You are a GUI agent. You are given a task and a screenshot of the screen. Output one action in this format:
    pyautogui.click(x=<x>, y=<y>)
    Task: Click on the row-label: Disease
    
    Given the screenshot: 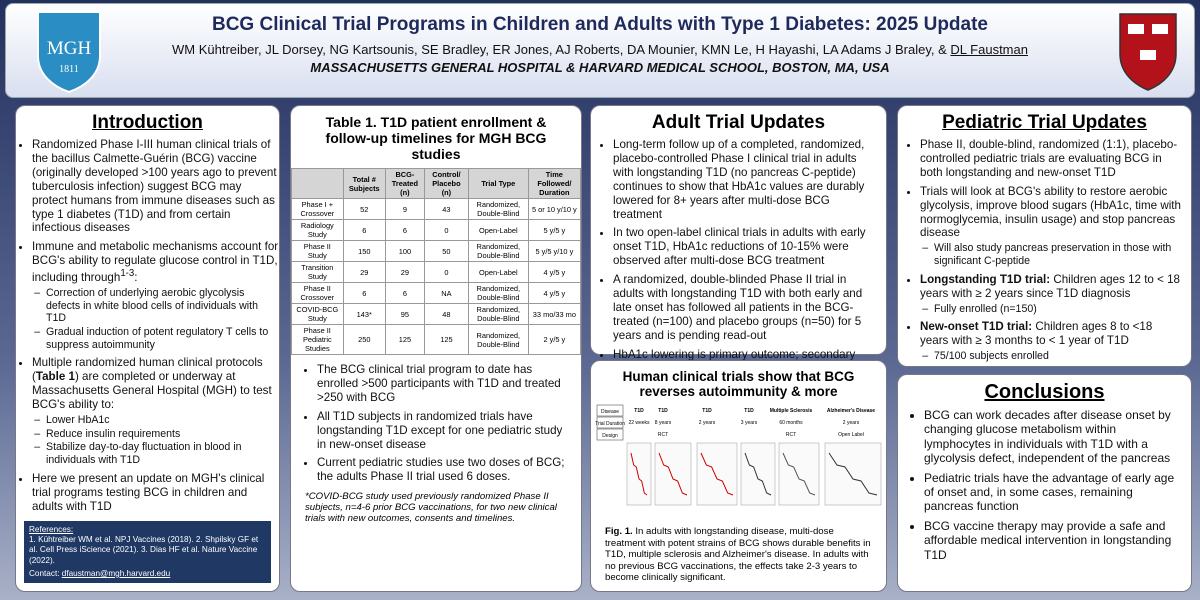 What is the action you would take?
    pyautogui.click(x=610, y=412)
    